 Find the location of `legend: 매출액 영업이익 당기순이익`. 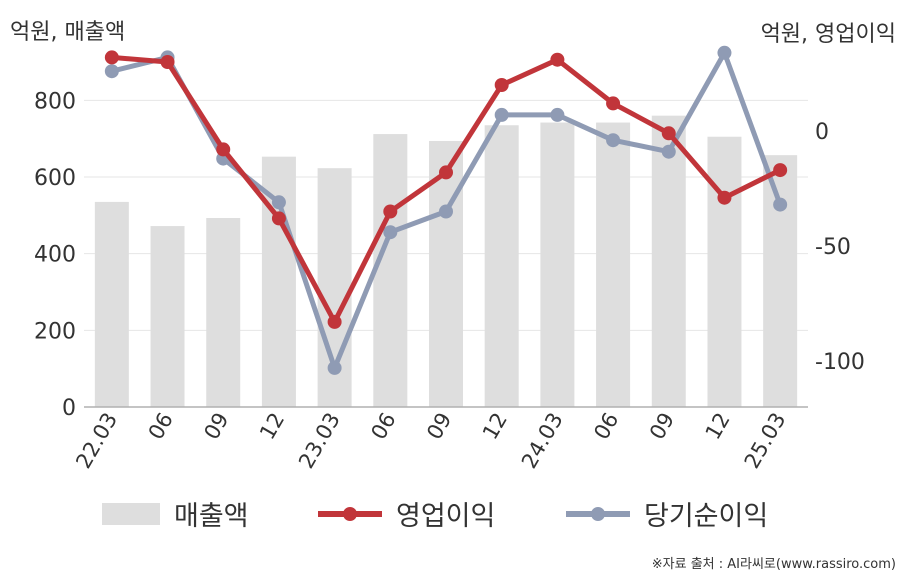

legend: 매출액 영업이익 당기순이익 is located at coordinates (454, 514).